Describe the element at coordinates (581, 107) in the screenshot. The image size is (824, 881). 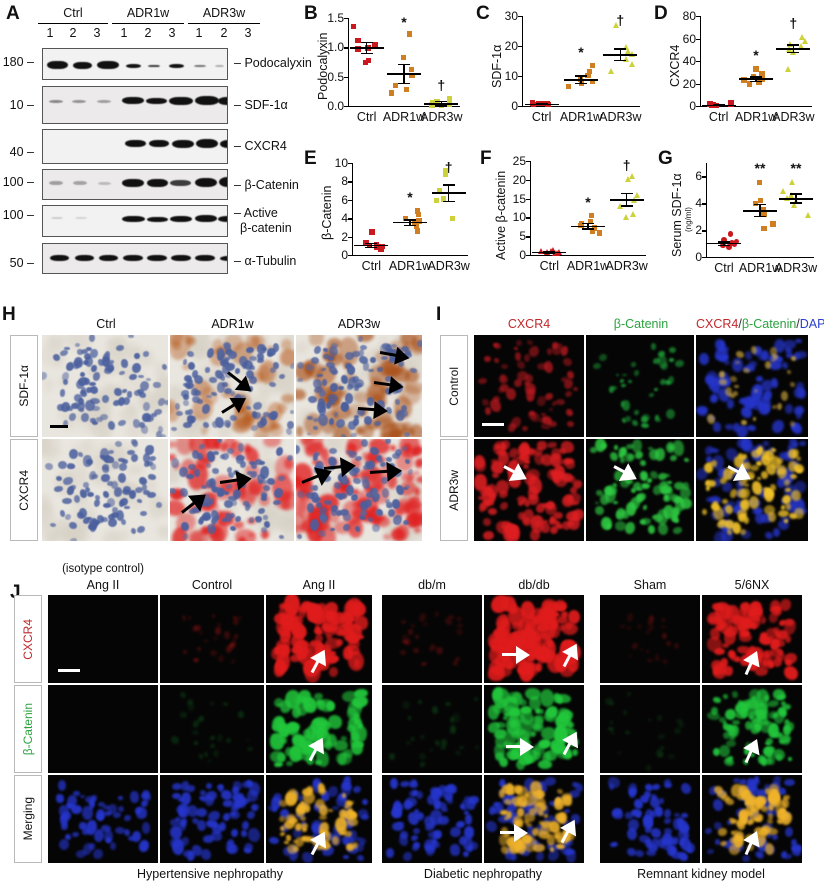
I see `x-axis` at that location.